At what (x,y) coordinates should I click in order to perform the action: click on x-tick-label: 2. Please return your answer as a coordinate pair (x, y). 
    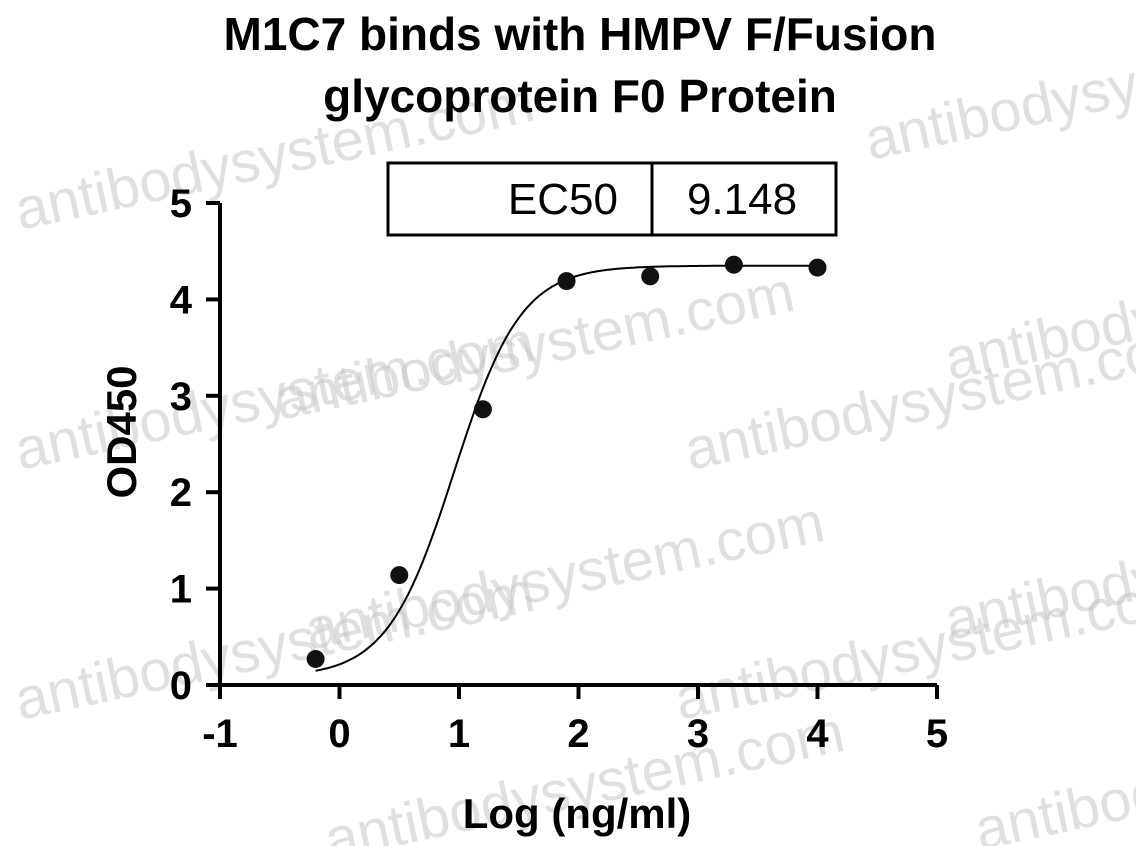
    Looking at the image, I should click on (578, 734).